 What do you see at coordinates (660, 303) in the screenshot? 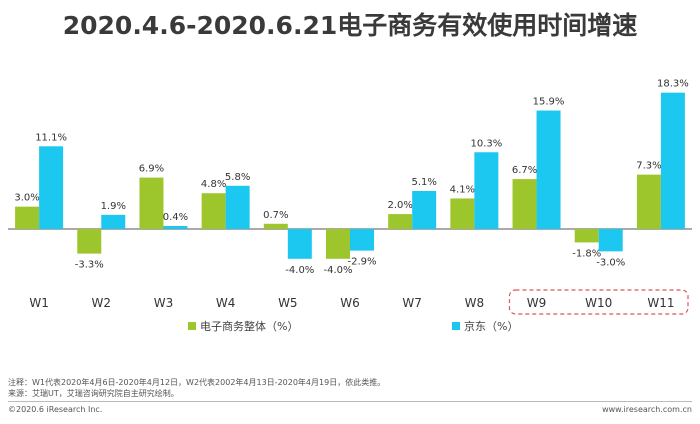
I see `x-tick-label-w11: W11` at bounding box center [660, 303].